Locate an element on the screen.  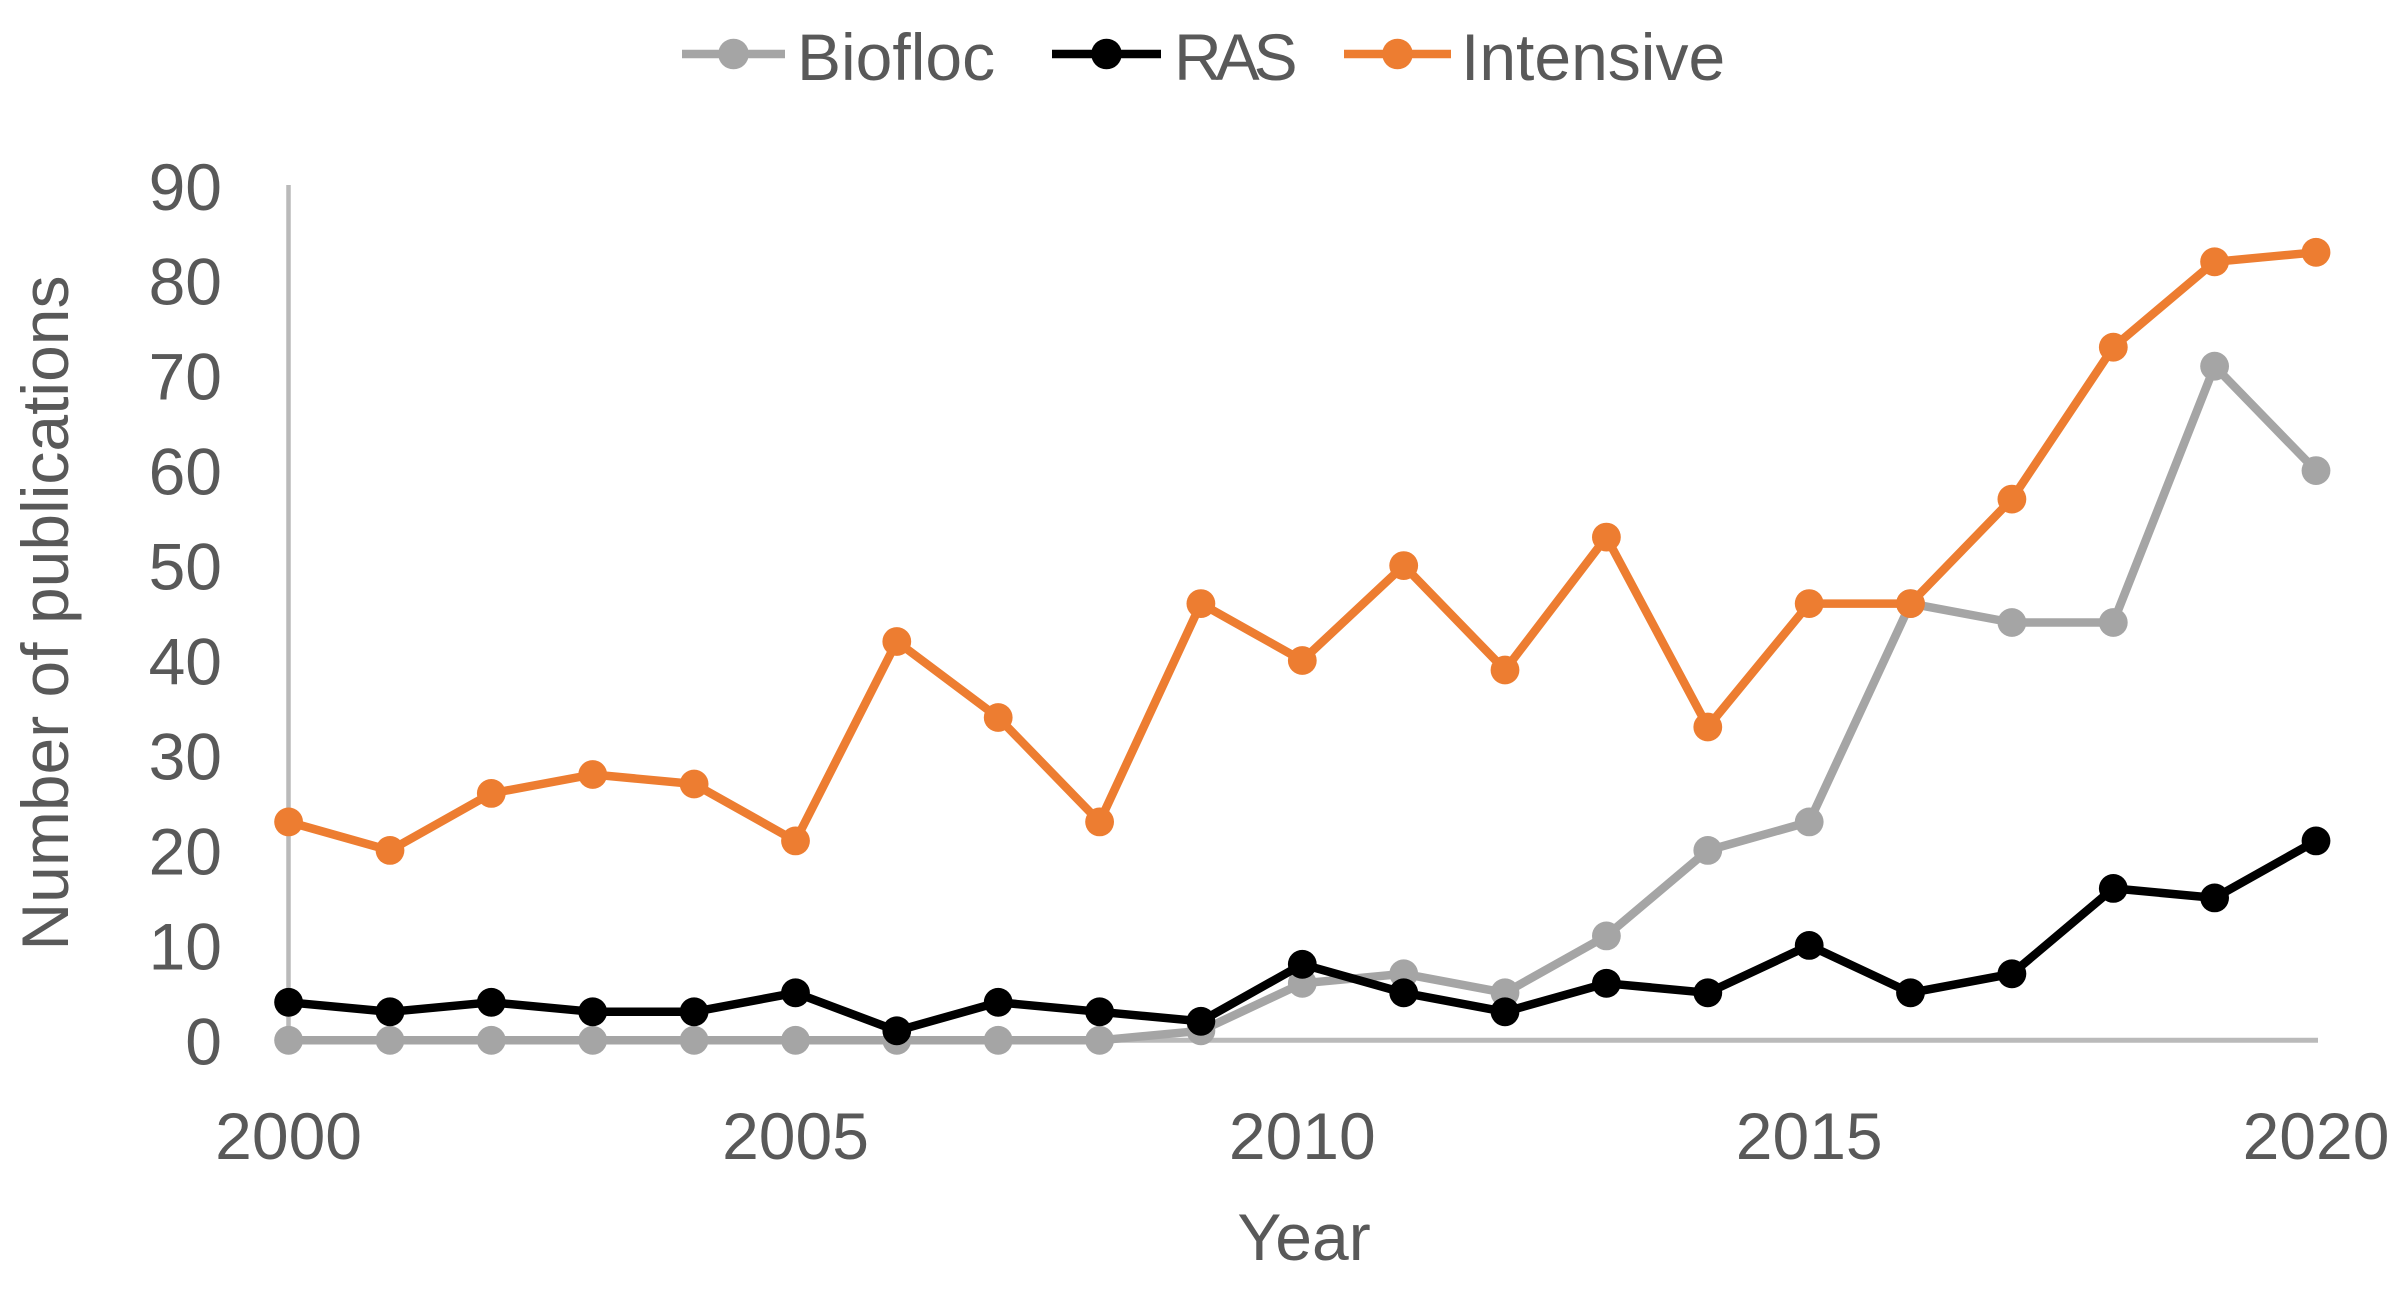
svg-text: 30 is located at coordinates (185, 757).